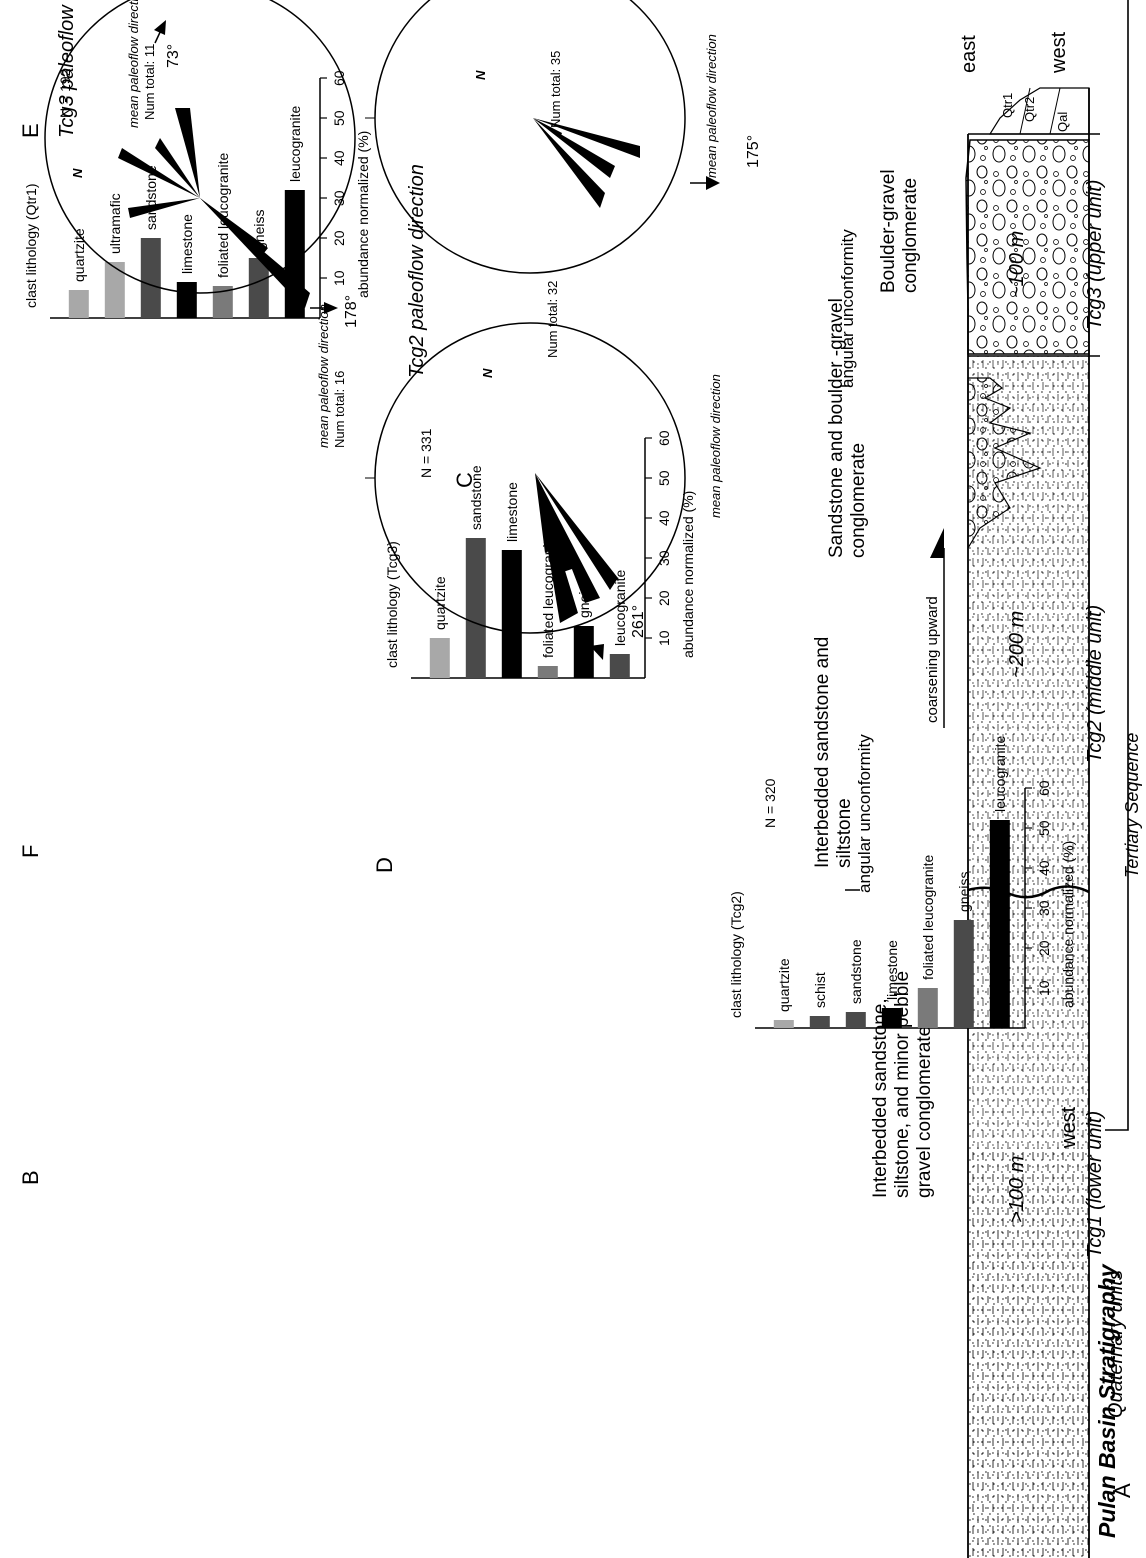  What do you see at coordinates (214, 208) in the screenshot?
I see `rose-e-petals` at bounding box center [214, 208].